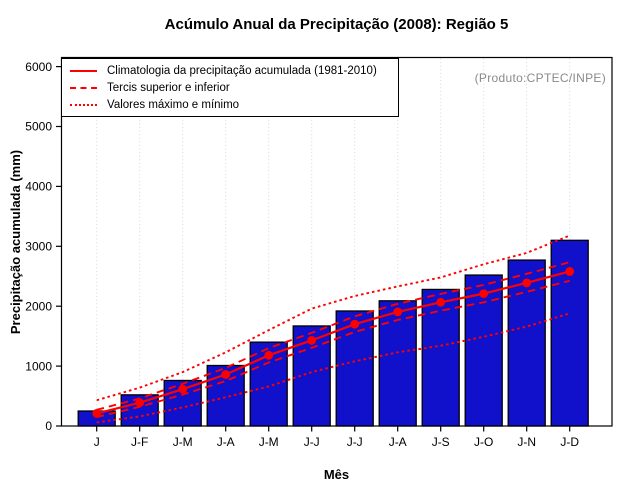 This screenshot has width=640, height=500. Describe the element at coordinates (526, 442) in the screenshot. I see `x-tick-label: J-N` at that location.